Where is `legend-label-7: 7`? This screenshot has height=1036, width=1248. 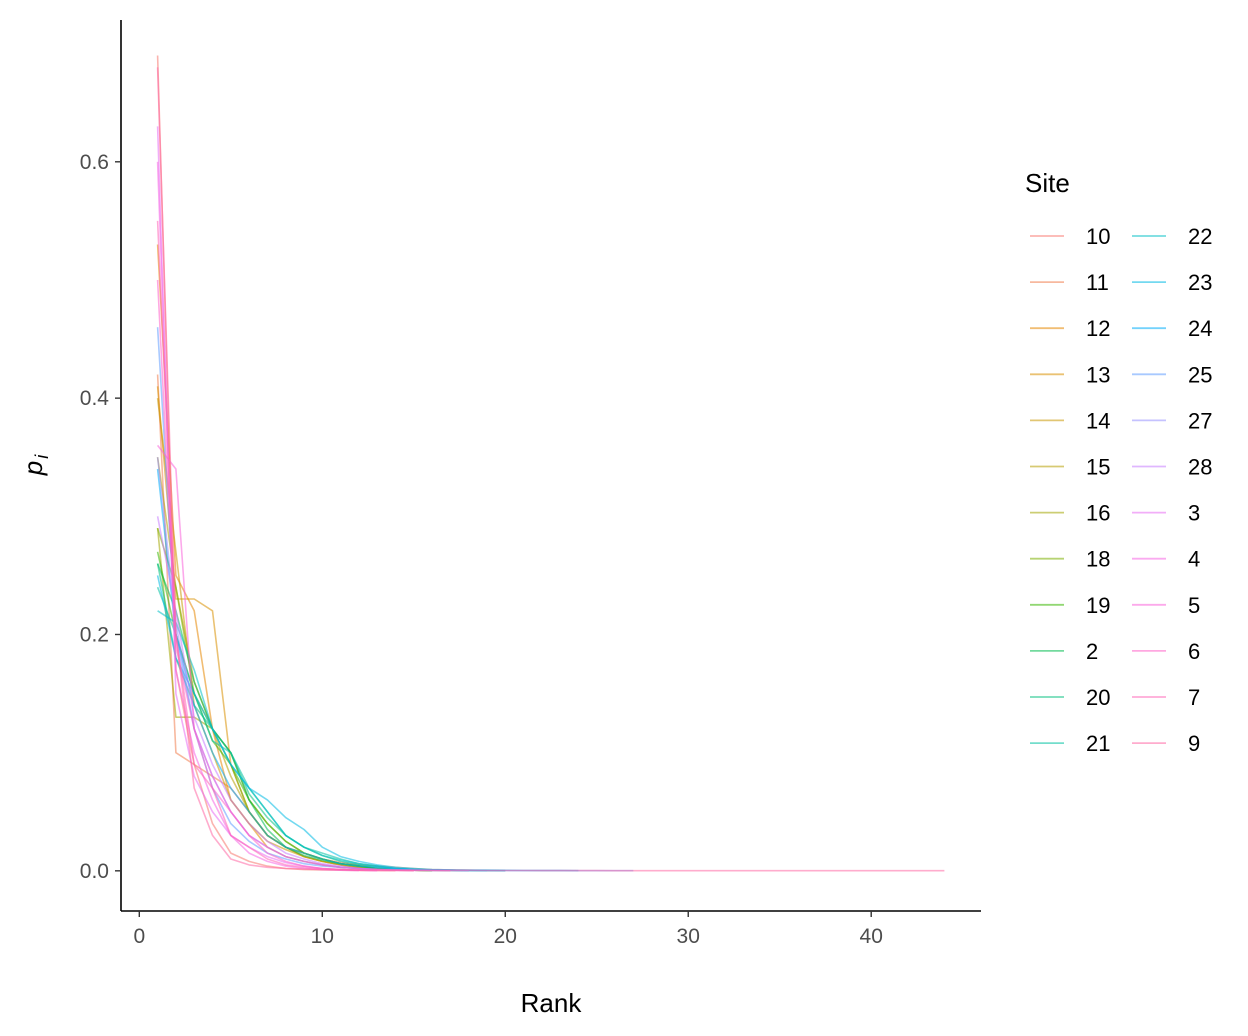 legend-label-7: 7 is located at coordinates (1194, 697).